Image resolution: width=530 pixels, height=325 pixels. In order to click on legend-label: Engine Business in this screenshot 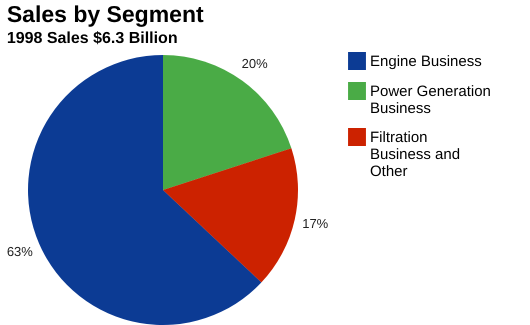, I will do `click(426, 61)`.